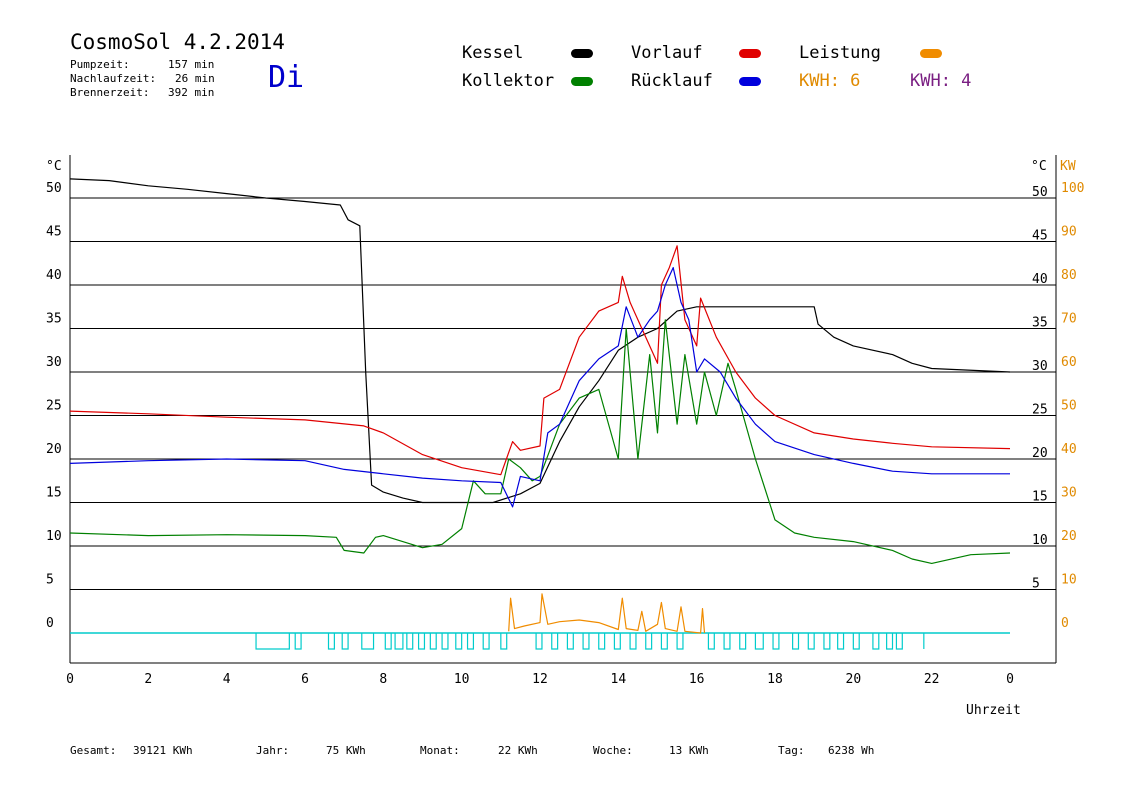 The image size is (1148, 812). What do you see at coordinates (619, 679) in the screenshot?
I see `x-tick-label: 14` at bounding box center [619, 679].